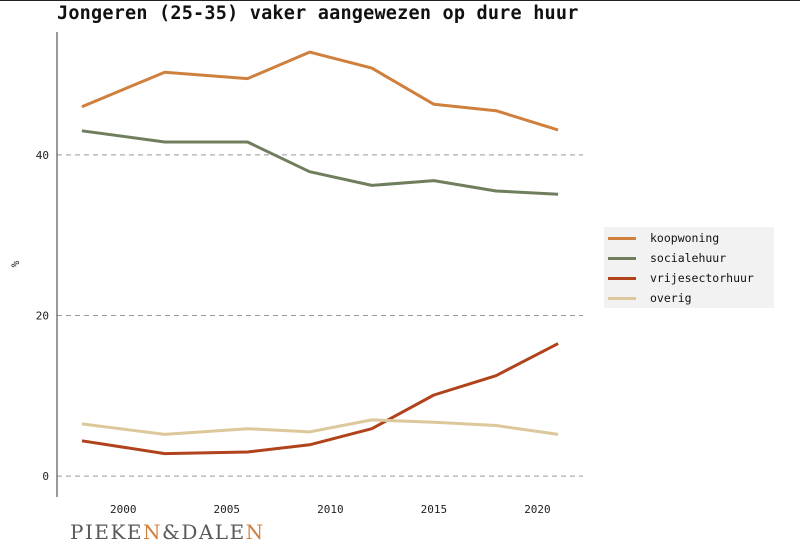 This screenshot has width=800, height=550. Describe the element at coordinates (42, 315) in the screenshot. I see `y-tick-label: 20` at that location.